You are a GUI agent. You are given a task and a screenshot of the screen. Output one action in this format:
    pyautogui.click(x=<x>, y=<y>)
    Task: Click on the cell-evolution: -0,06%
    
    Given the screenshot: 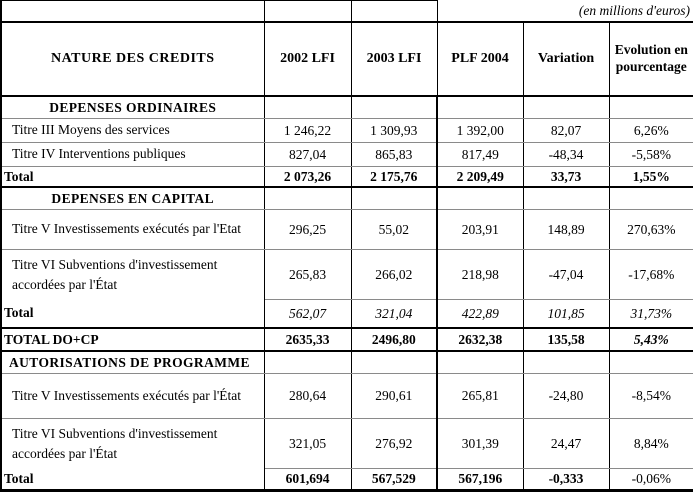 What is the action you would take?
    pyautogui.click(x=650, y=480)
    